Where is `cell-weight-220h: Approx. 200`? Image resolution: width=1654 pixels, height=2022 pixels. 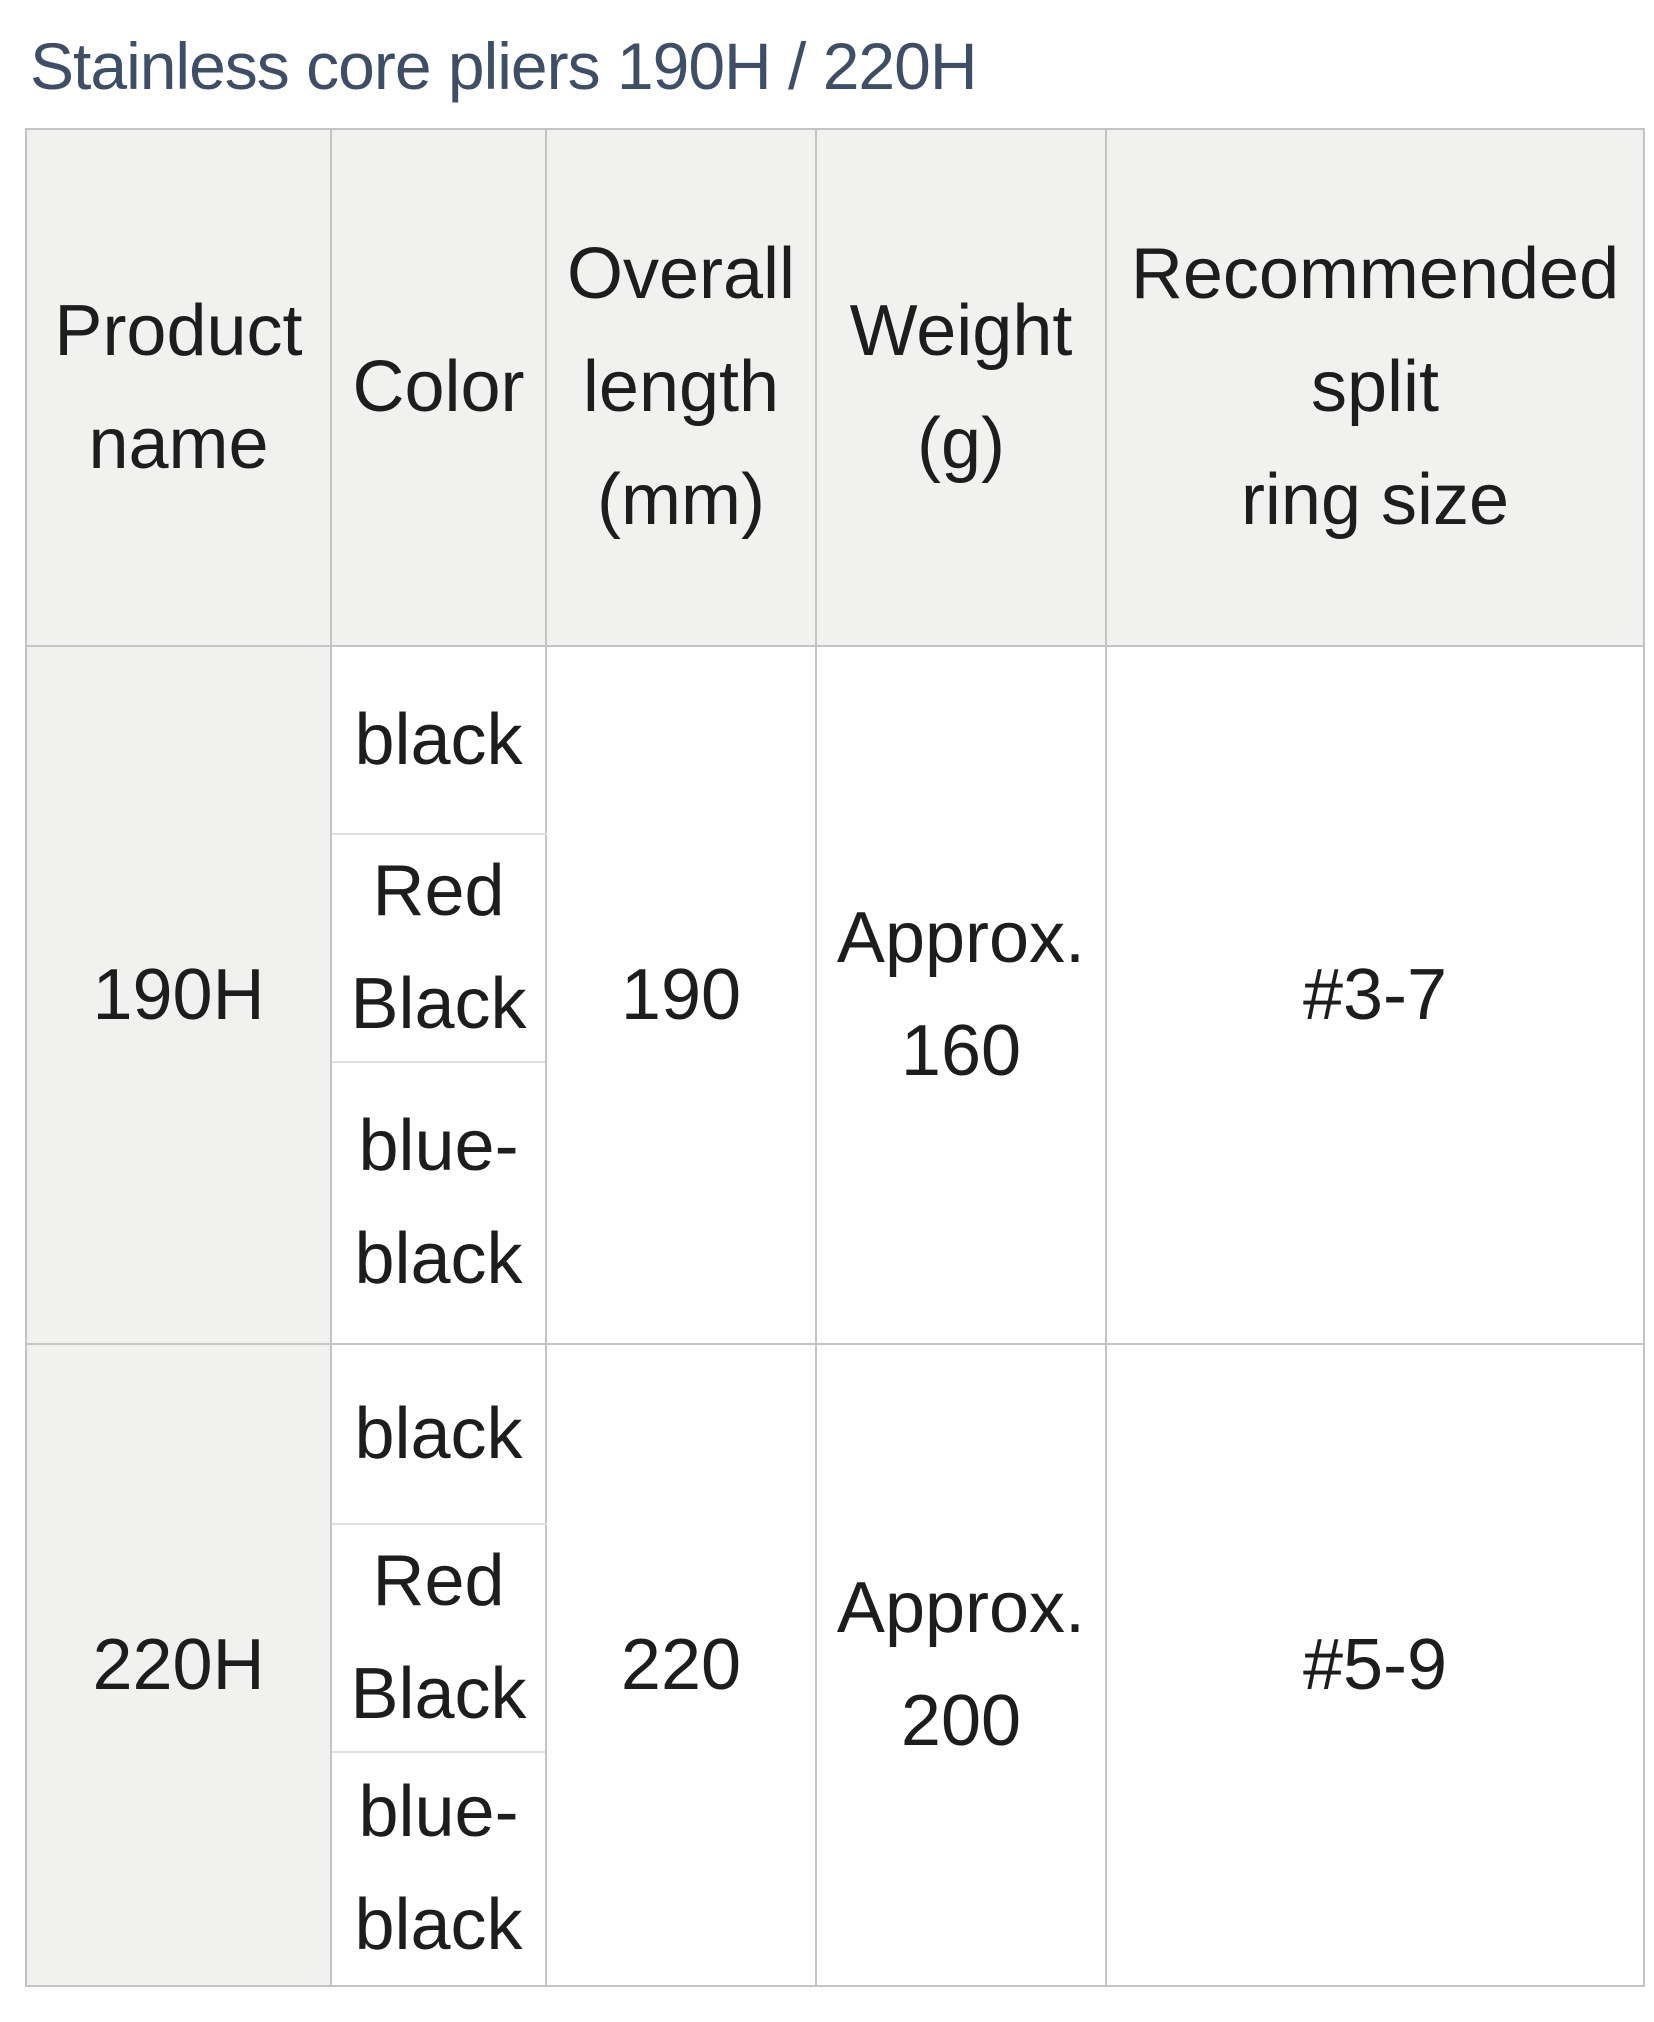
cell-weight-220h: Approx. 200 is located at coordinates (961, 1665).